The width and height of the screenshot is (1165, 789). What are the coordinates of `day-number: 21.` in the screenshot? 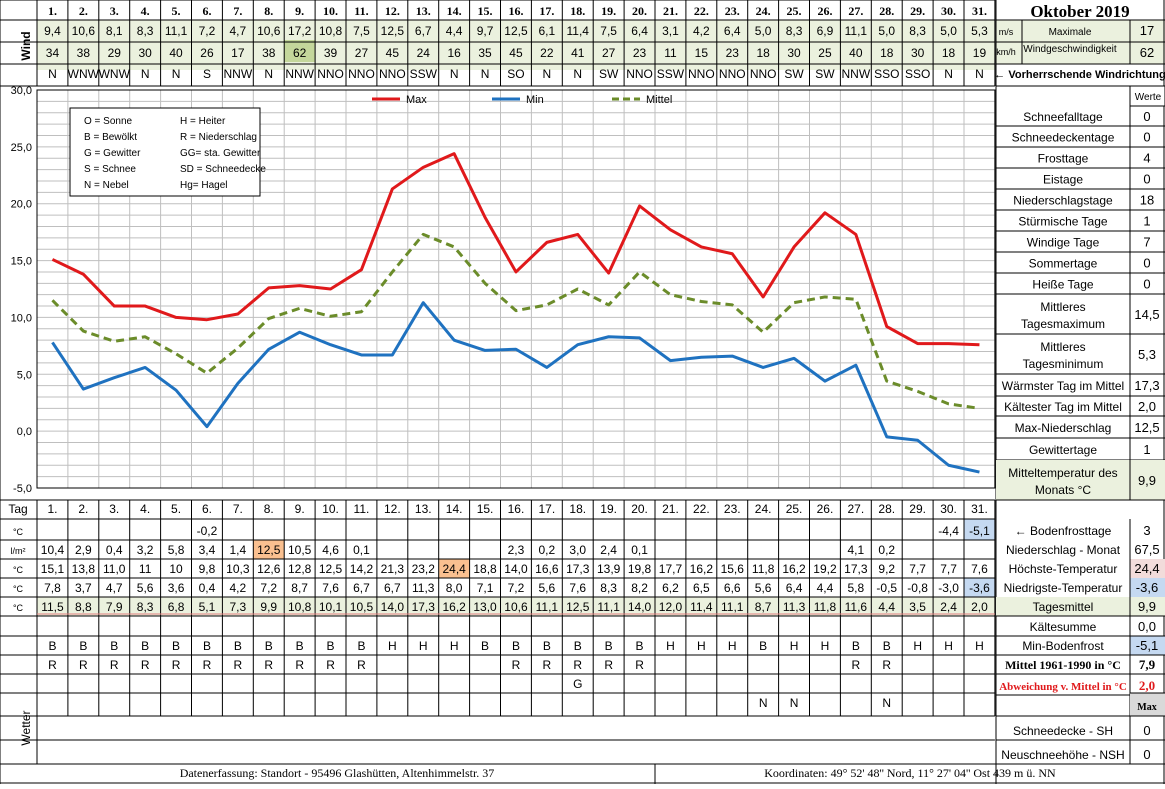 It's located at (670, 11).